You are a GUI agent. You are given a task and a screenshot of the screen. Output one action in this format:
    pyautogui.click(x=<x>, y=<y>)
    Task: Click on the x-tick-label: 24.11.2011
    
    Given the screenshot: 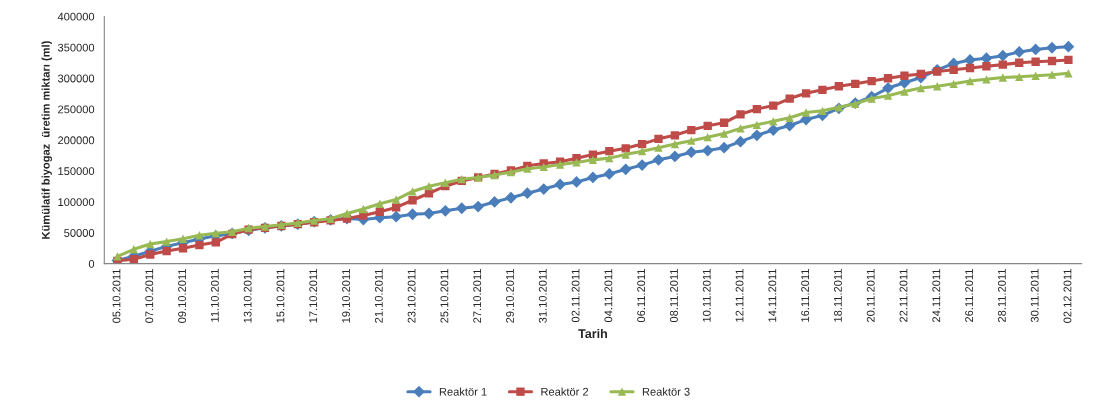 What is the action you would take?
    pyautogui.click(x=936, y=295)
    